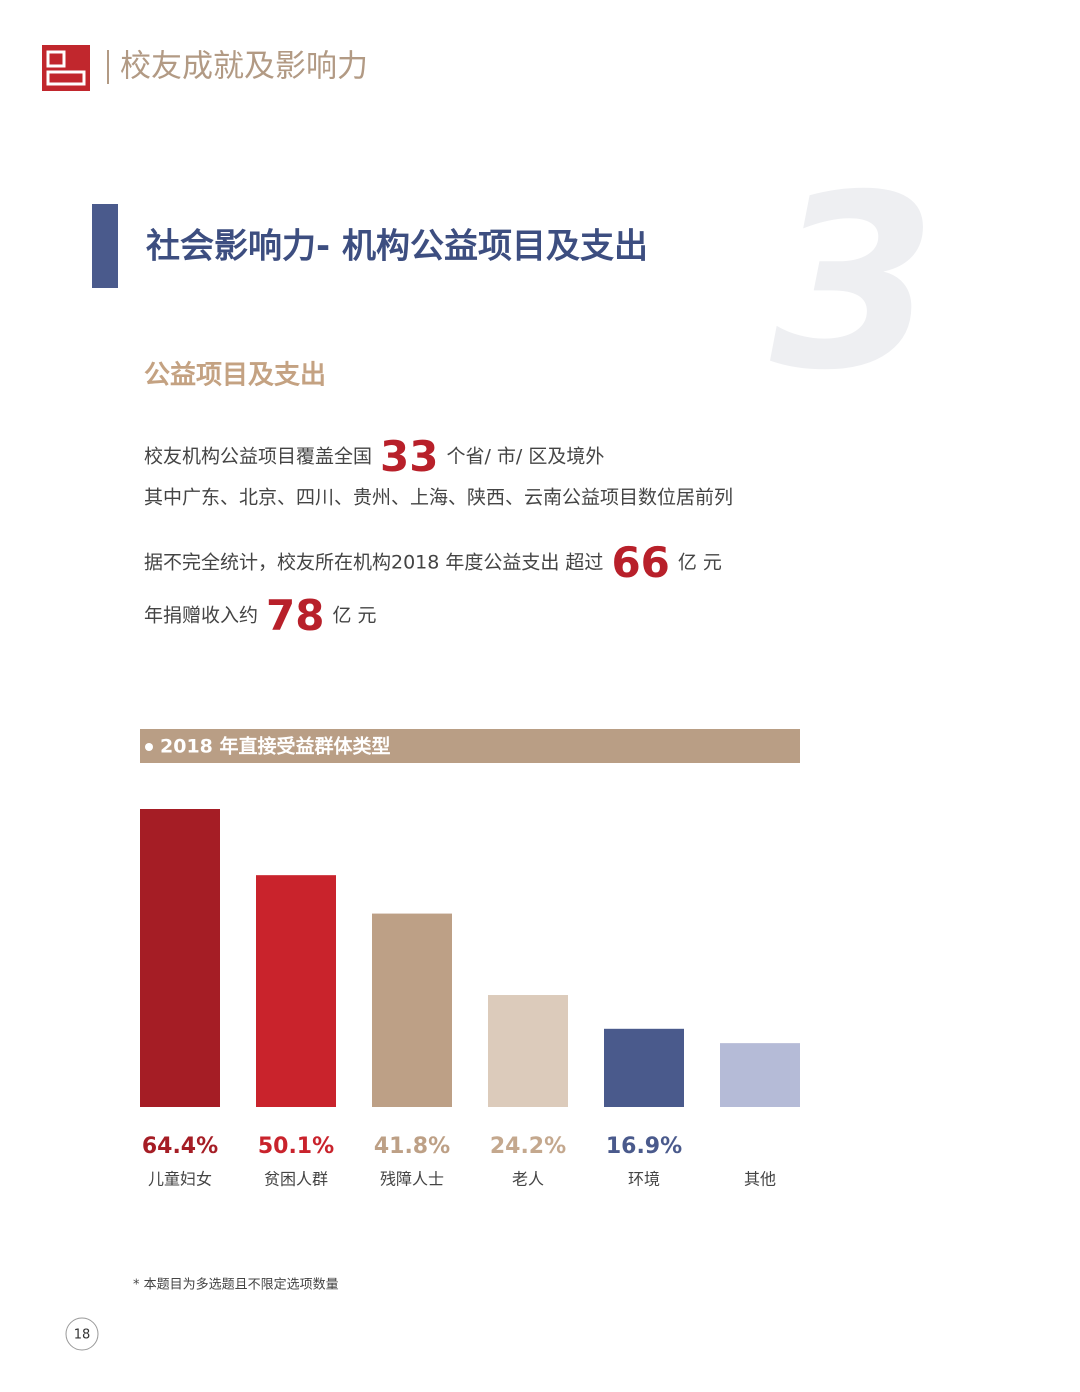  What do you see at coordinates (235, 376) in the screenshot?
I see `section-subtitle: 公益项目及支出` at bounding box center [235, 376].